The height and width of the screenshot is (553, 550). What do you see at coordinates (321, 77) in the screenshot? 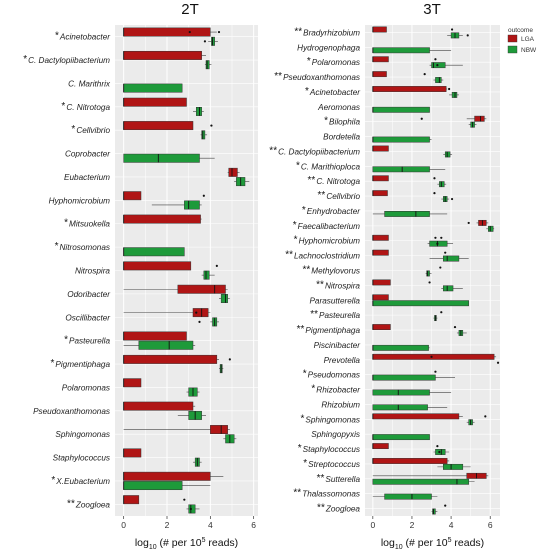
I see `taxon-label: Pseudoxanthomonas` at bounding box center [321, 77].